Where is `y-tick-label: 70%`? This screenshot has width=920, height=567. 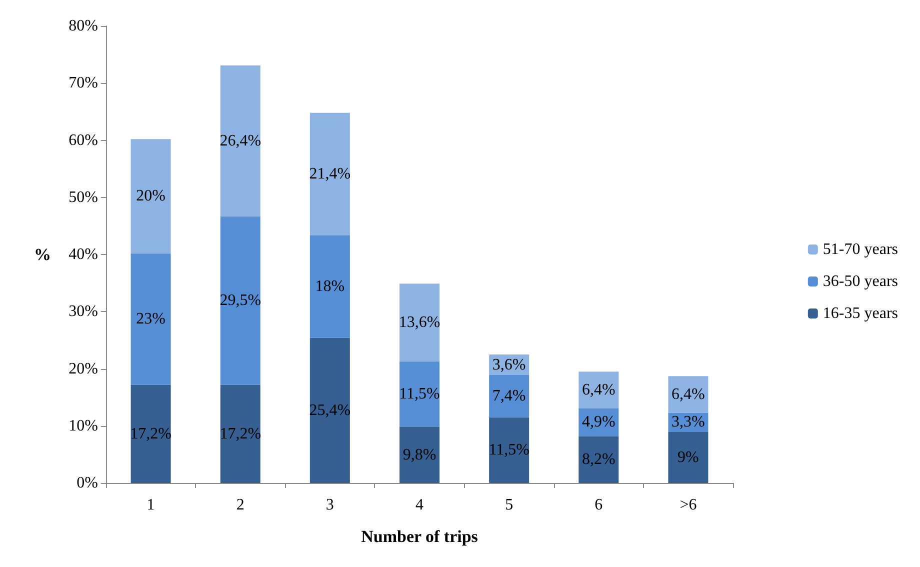
y-tick-label: 70% is located at coordinates (83, 83).